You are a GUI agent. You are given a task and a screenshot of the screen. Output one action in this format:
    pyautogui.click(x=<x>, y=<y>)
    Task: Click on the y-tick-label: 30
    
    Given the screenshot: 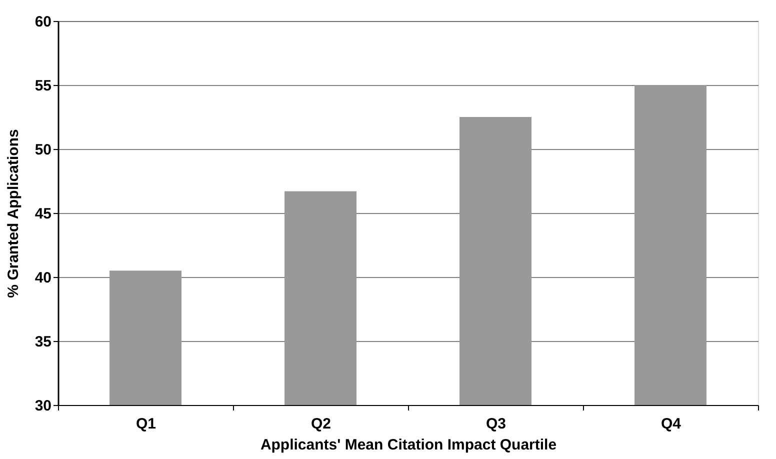 What is the action you would take?
    pyautogui.click(x=43, y=406)
    